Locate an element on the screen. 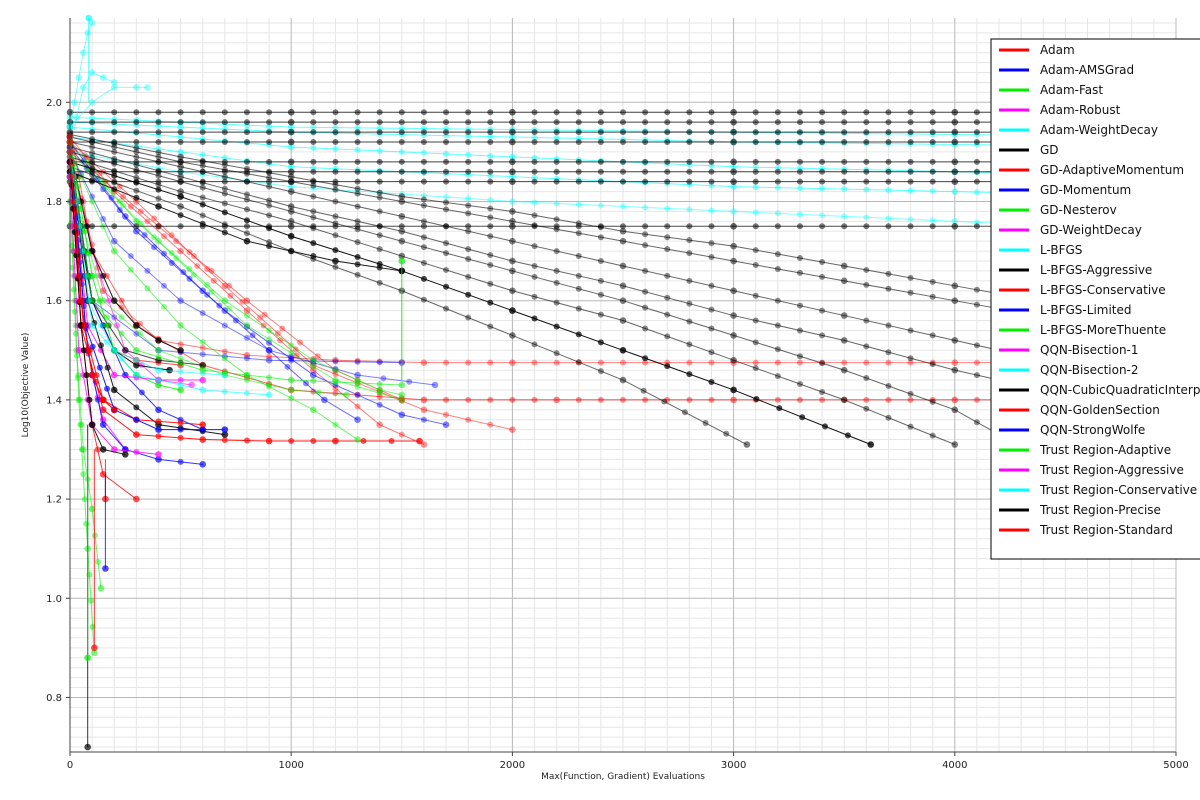  legend-label: GD-WeightDecay is located at coordinates (1091, 230).